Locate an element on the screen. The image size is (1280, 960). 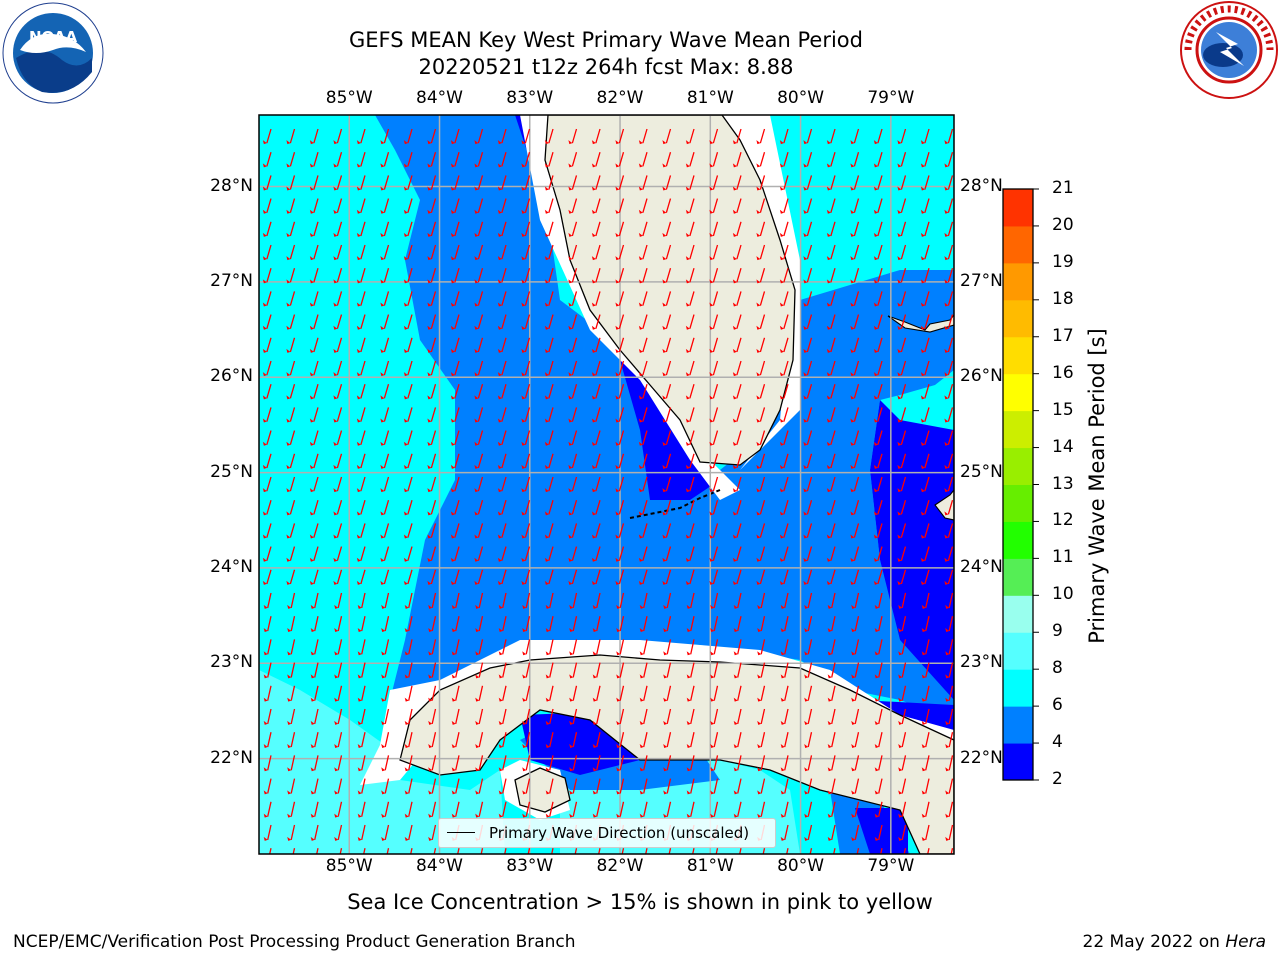
y-tick-right: 25°N is located at coordinates (981, 471).